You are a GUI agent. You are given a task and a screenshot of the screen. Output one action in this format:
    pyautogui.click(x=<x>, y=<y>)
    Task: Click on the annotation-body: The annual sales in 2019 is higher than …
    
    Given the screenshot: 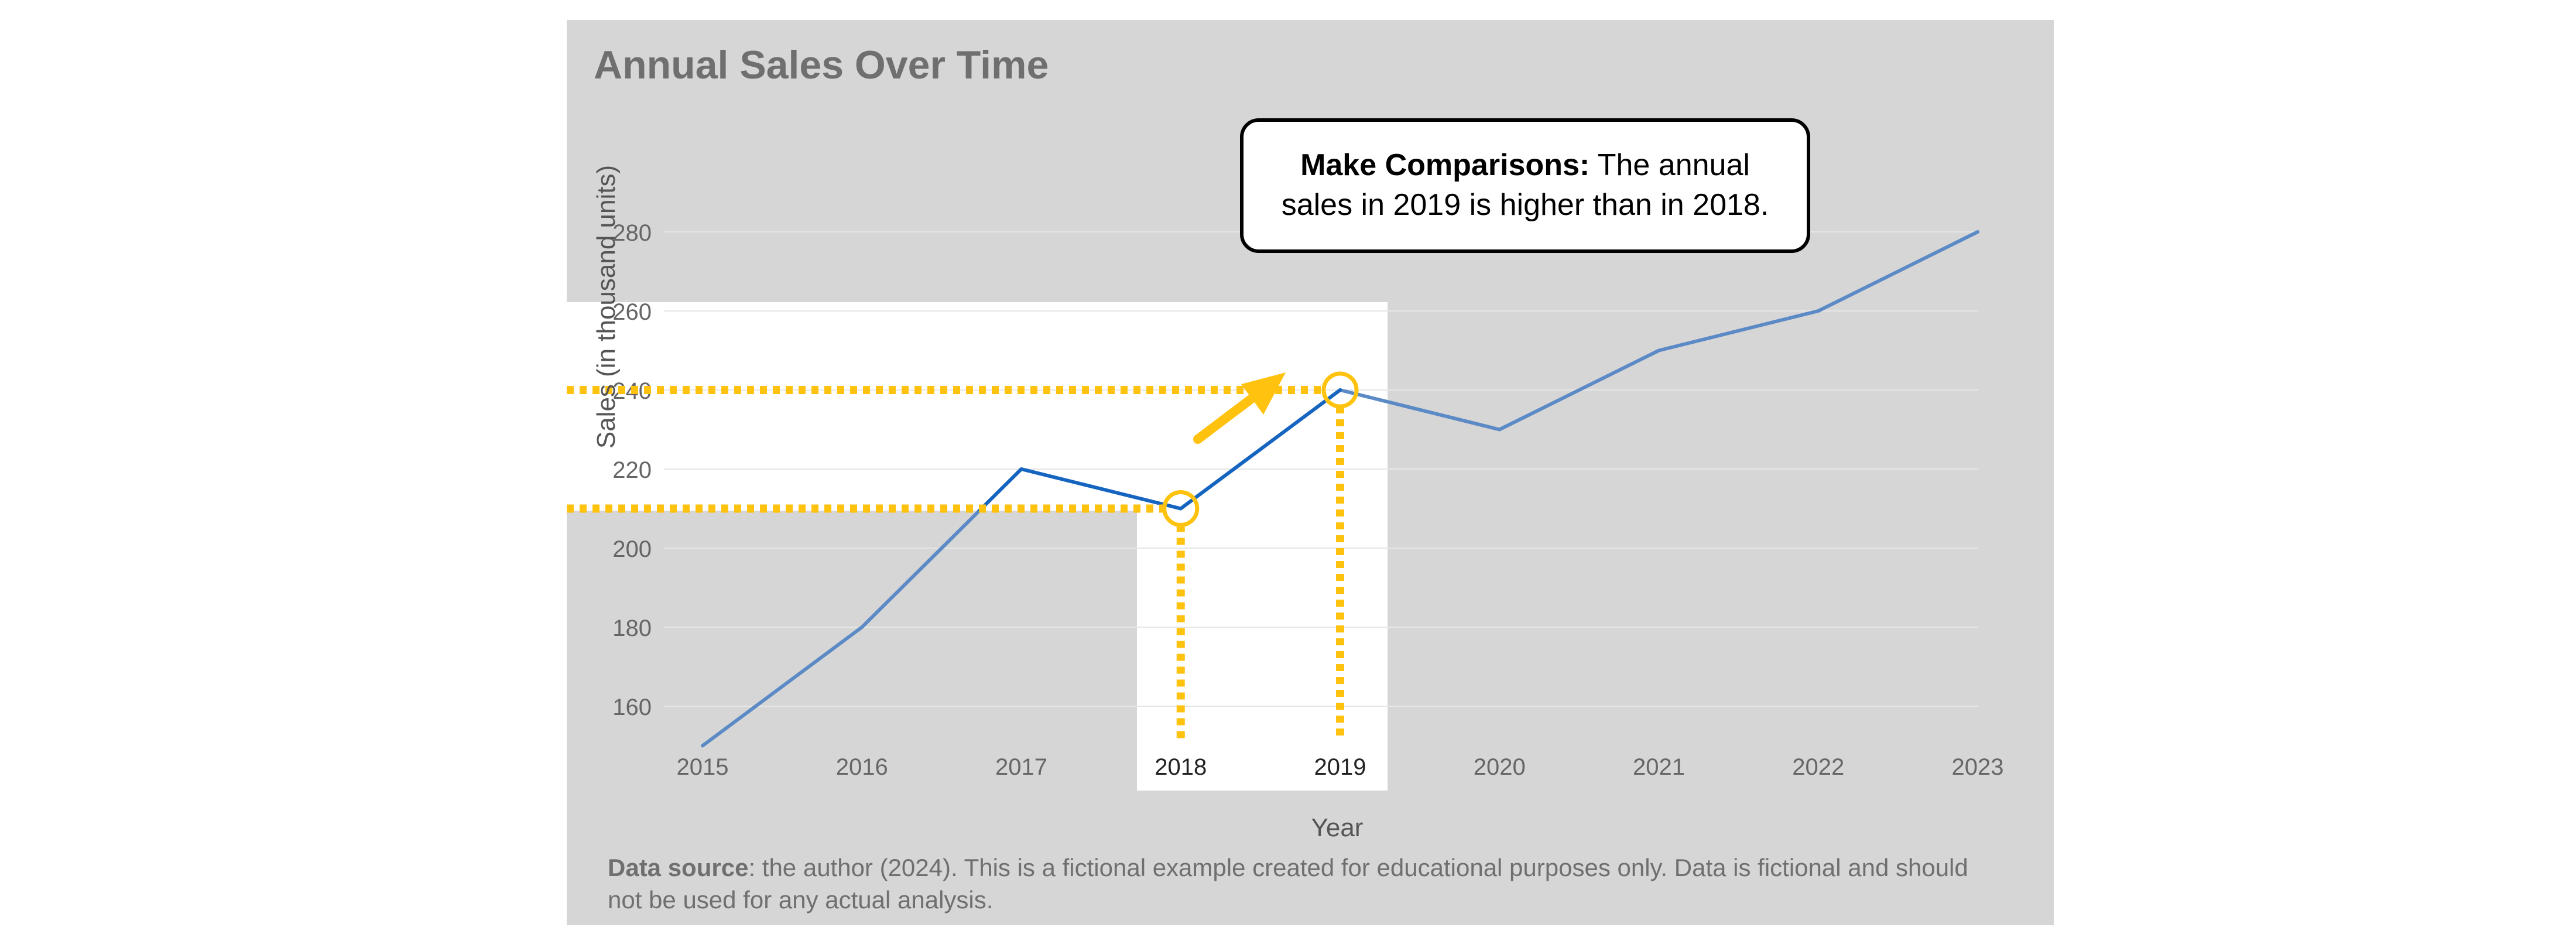 What is the action you would take?
    pyautogui.click(x=1525, y=185)
    